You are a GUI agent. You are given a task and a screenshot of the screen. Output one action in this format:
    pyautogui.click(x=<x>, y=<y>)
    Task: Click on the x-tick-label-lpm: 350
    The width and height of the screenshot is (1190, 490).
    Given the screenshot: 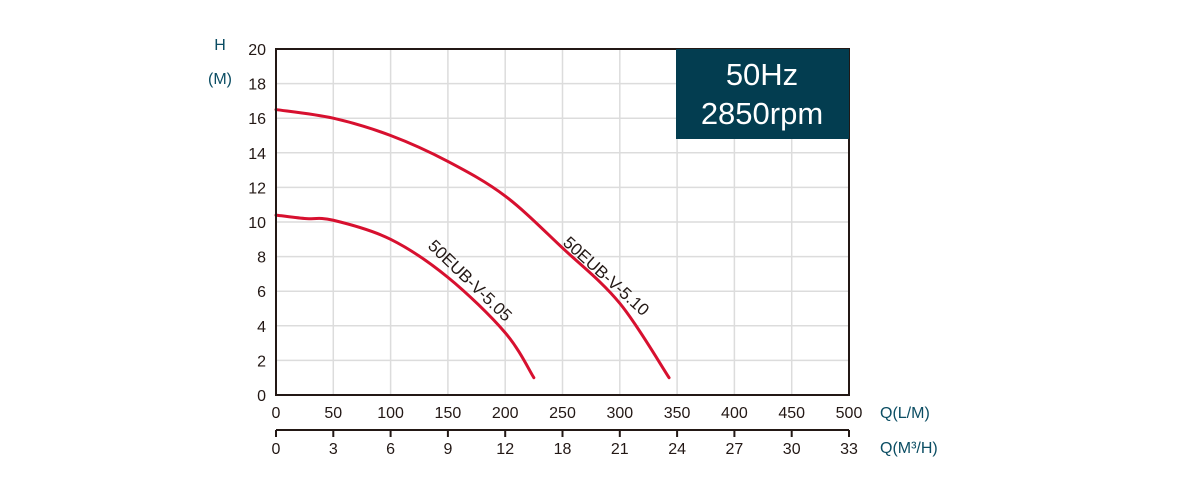 What is the action you would take?
    pyautogui.click(x=677, y=413)
    